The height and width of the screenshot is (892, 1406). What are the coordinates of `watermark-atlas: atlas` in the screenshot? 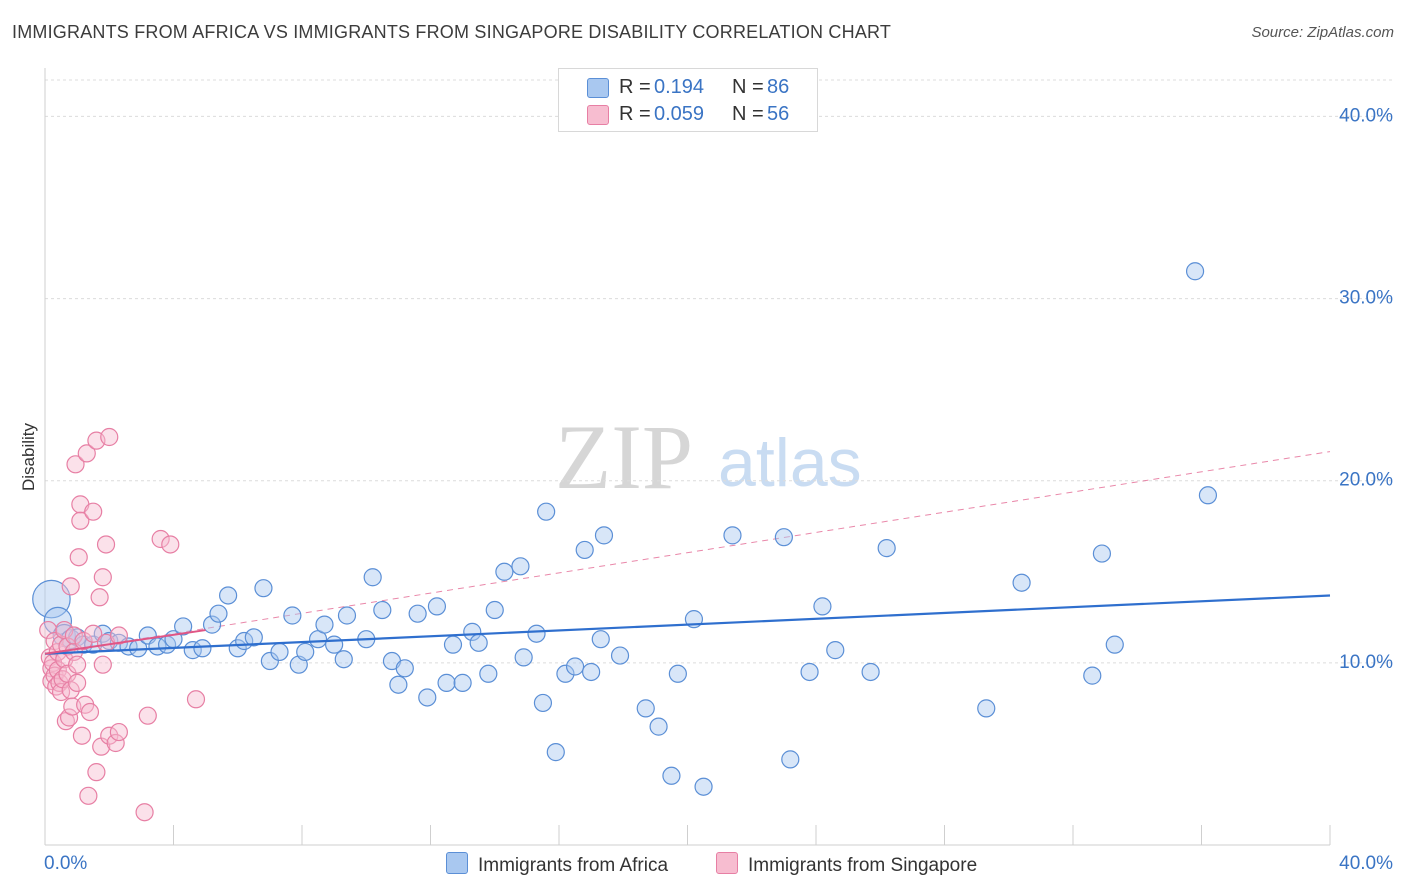 It's located at (790, 463).